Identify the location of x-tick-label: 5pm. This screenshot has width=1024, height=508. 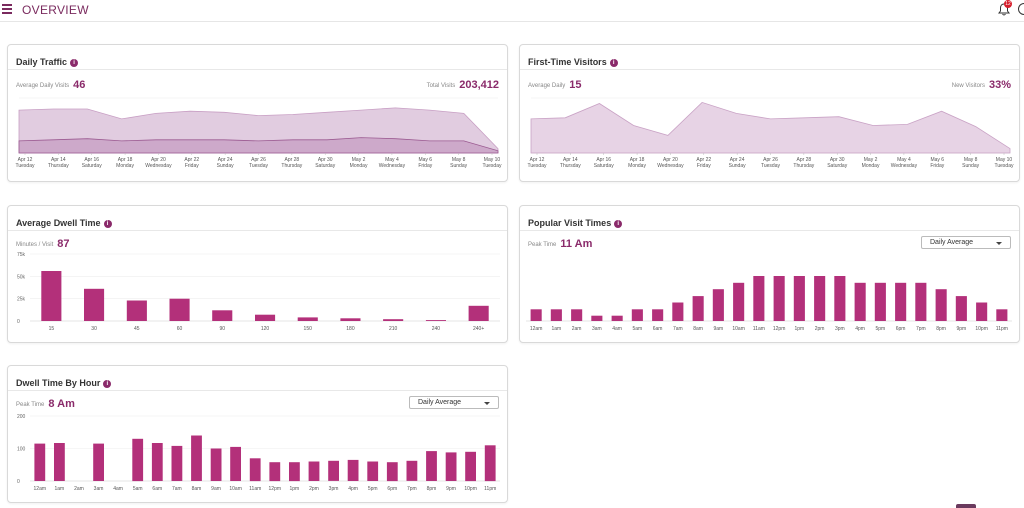
(373, 489).